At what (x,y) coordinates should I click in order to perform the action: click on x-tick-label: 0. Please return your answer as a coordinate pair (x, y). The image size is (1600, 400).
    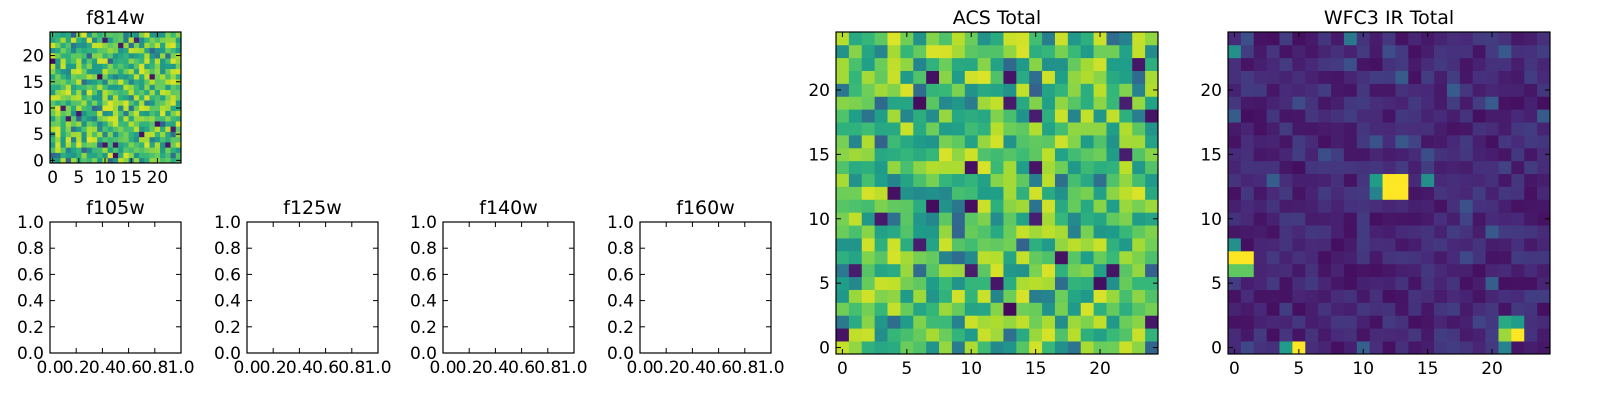
    Looking at the image, I should click on (842, 369).